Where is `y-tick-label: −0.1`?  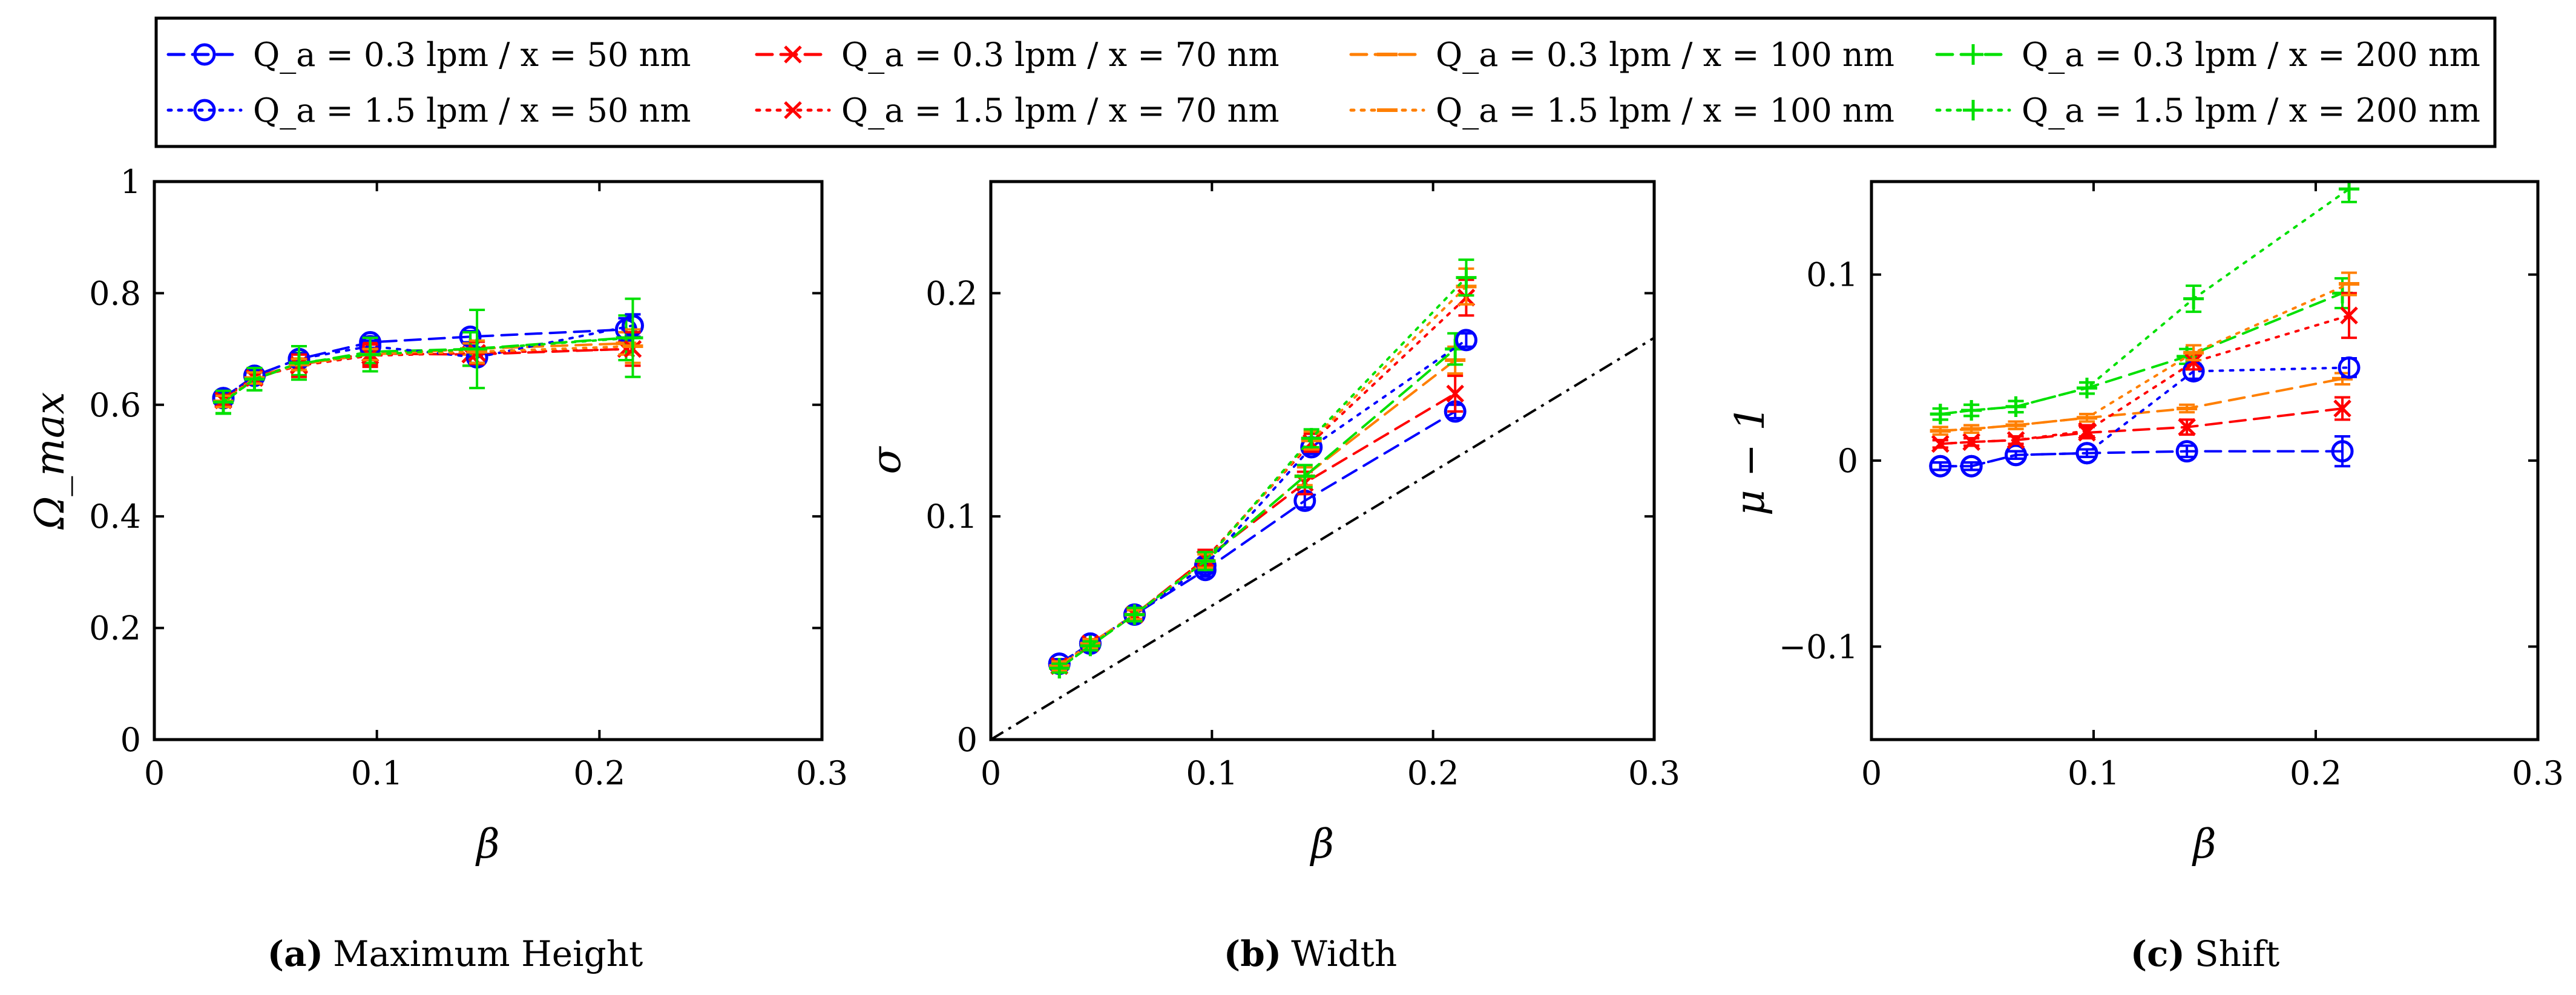
y-tick-label: −0.1 is located at coordinates (1818, 647).